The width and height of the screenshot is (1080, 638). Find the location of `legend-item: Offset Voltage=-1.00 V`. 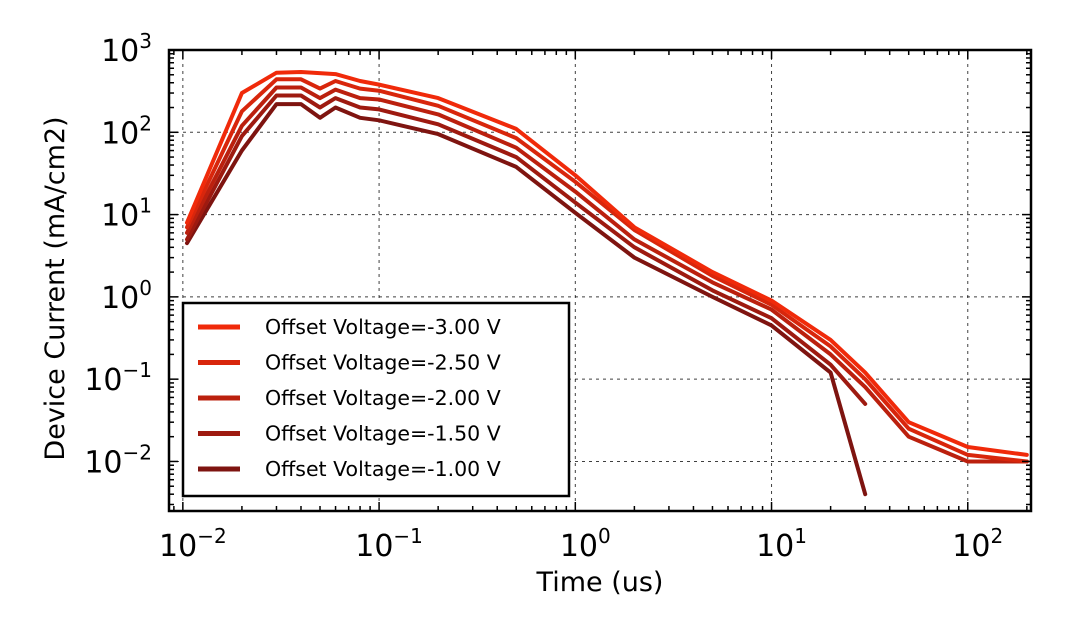

legend-item: Offset Voltage=-1.00 V is located at coordinates (349, 469).